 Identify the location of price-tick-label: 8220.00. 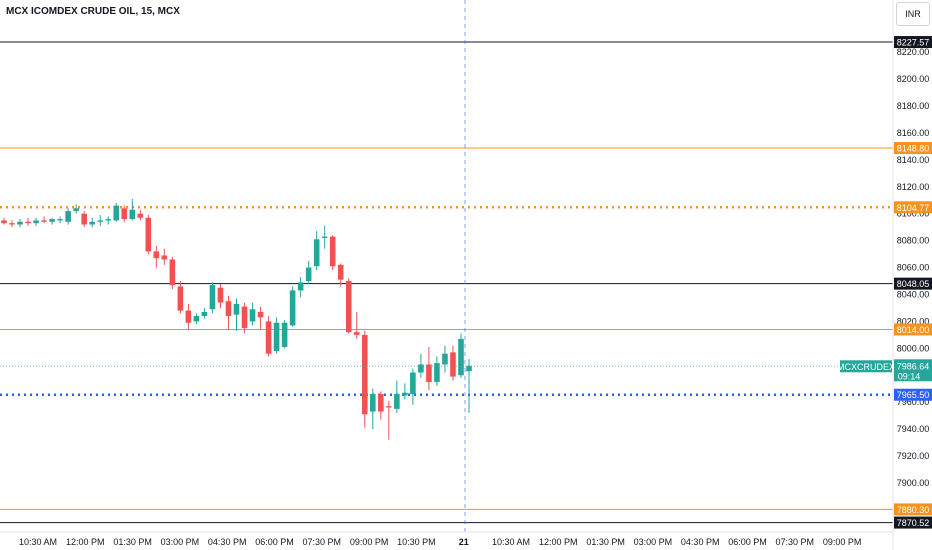
(913, 52).